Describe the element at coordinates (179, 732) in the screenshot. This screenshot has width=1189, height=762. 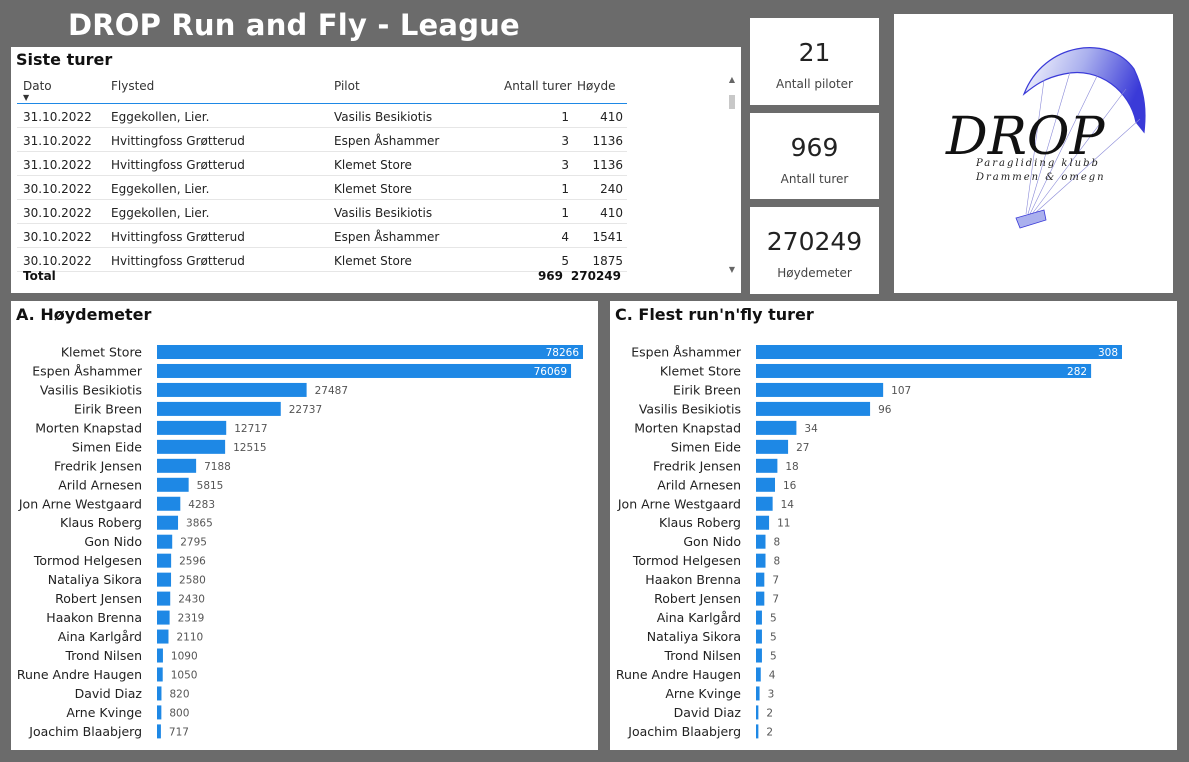
I see `data-label: 717` at that location.